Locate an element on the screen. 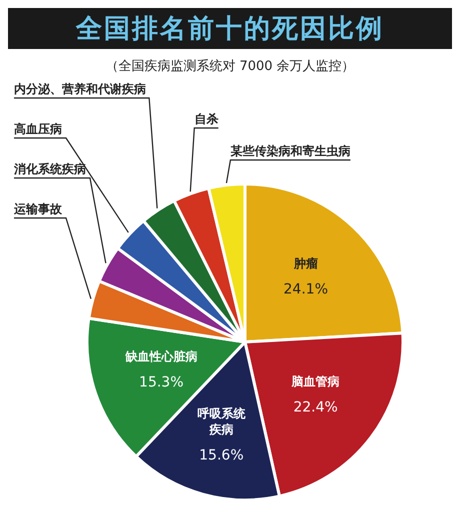  slice-label: 自杀 is located at coordinates (206, 119).